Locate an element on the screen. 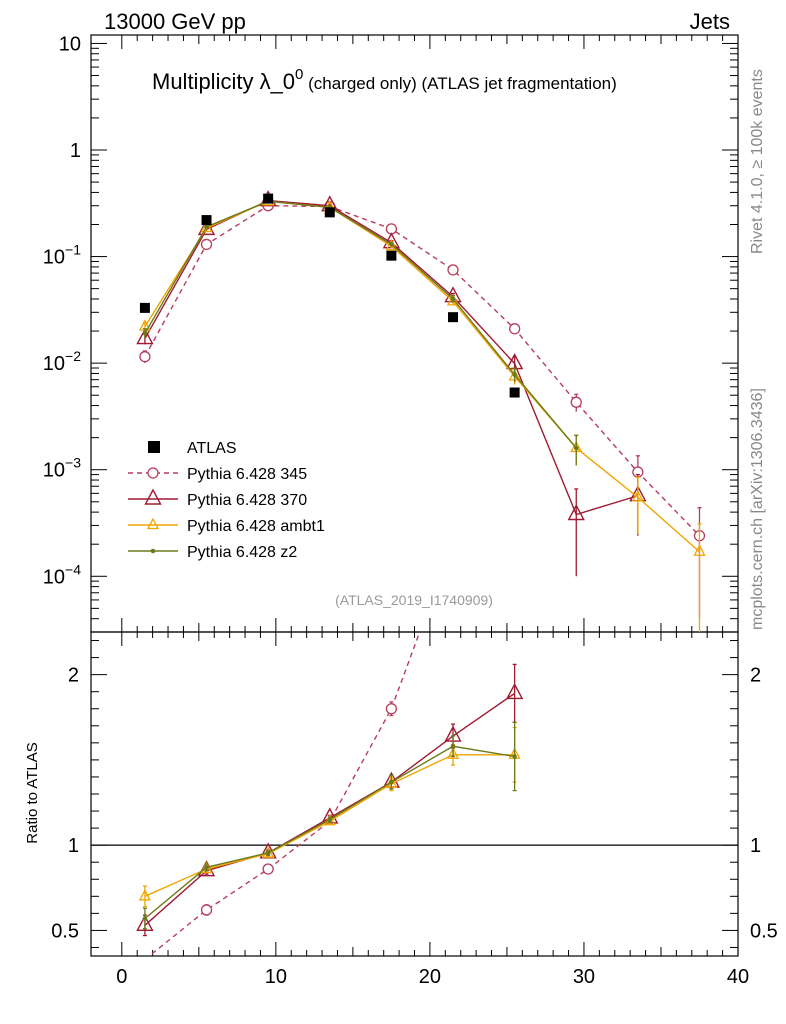  ratio-tick-label-right: 0.5 is located at coordinates (764, 931).